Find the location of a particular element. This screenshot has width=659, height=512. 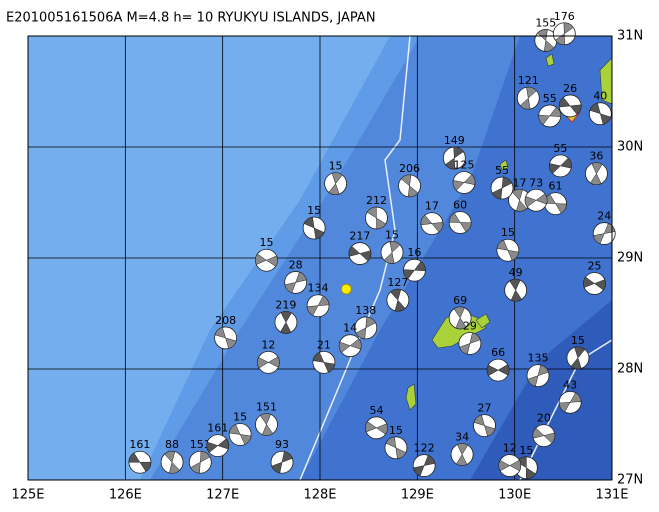

plate-boundary is located at coordinates (355, 258).